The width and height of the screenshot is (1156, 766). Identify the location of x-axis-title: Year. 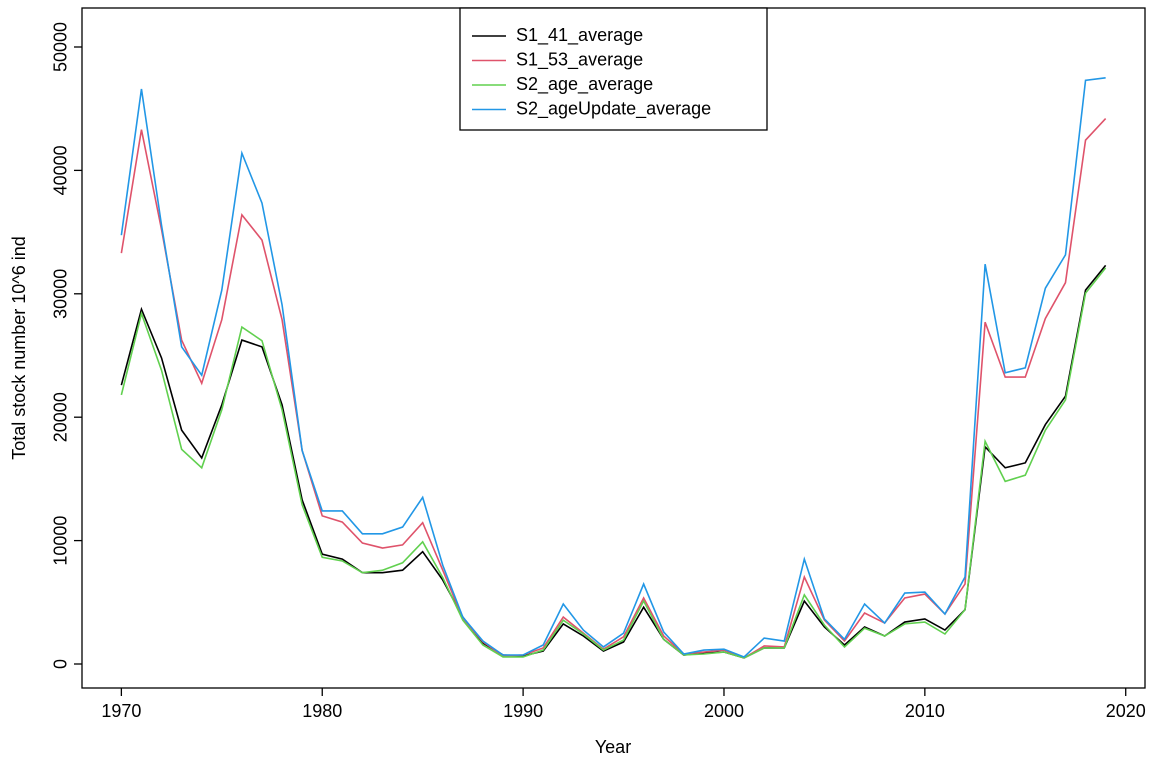
(613, 747).